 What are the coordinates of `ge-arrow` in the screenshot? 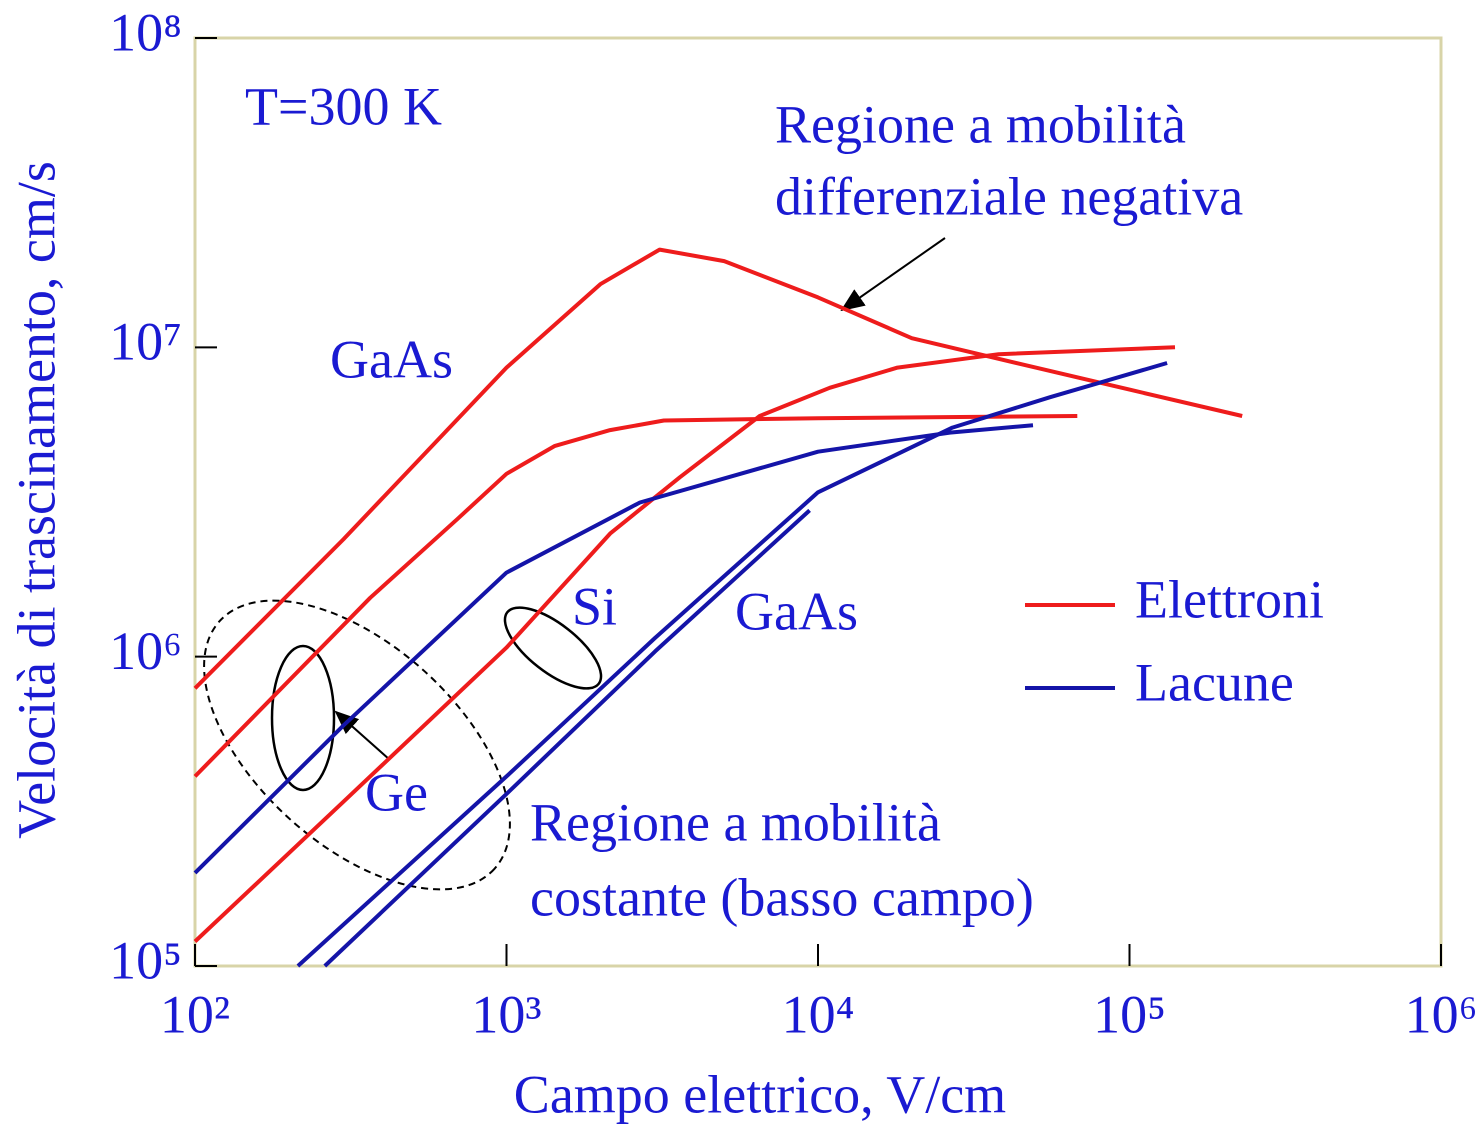 It's located at (362, 735).